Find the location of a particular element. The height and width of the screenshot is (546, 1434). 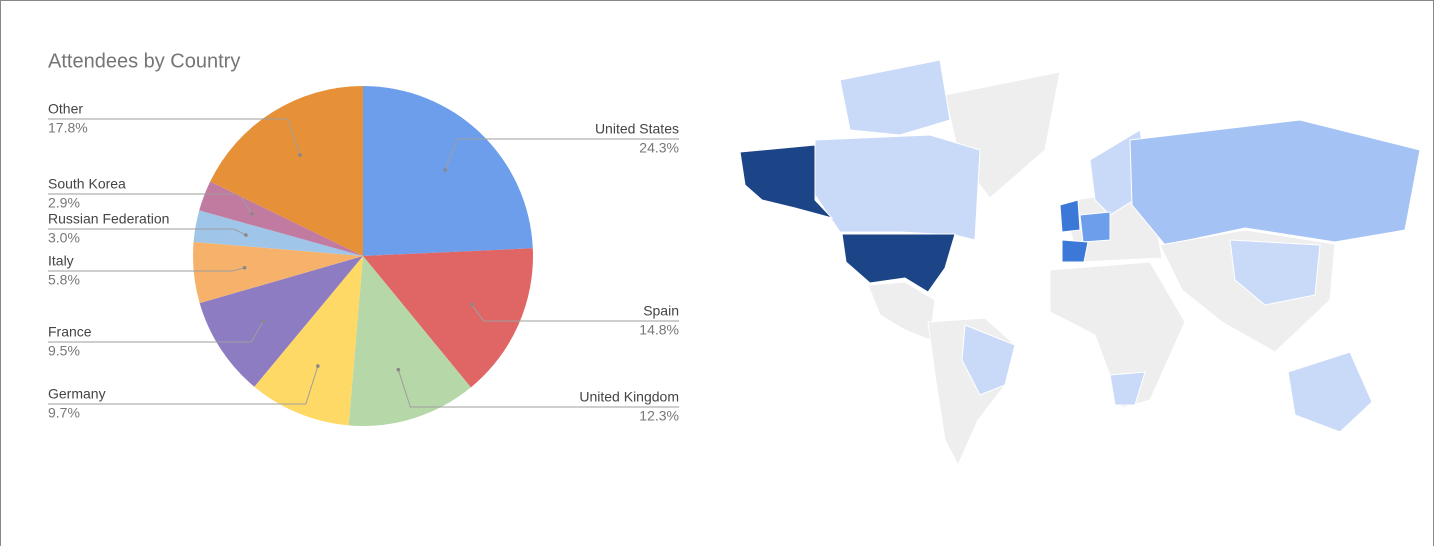

arctic-canada is located at coordinates (895, 97).